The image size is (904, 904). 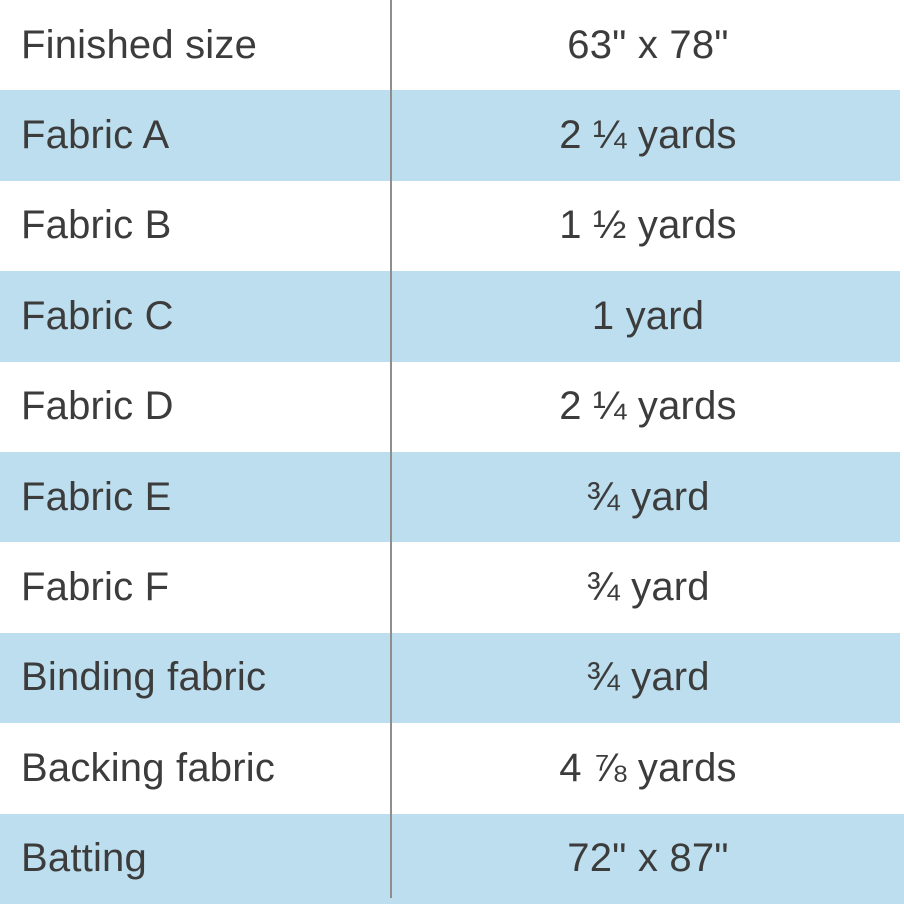 I want to click on row-label: Binding fabric, so click(x=144, y=677).